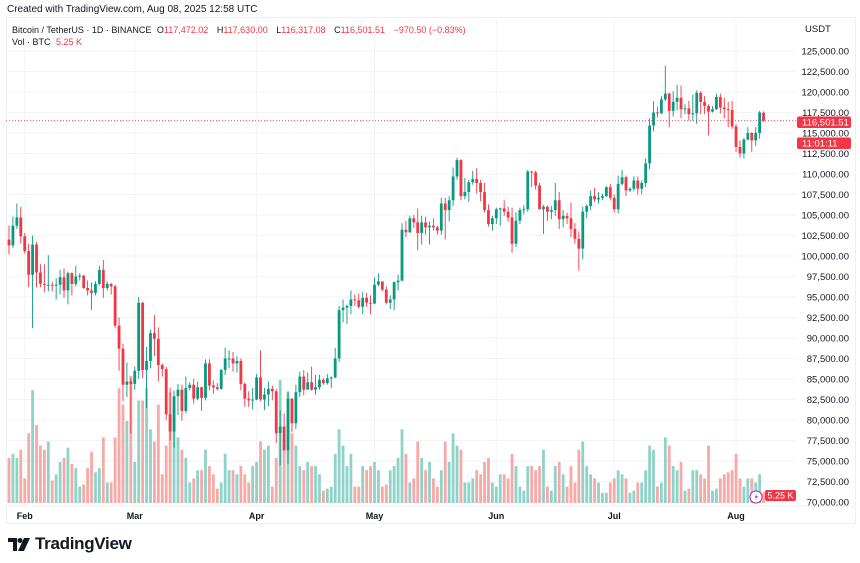 Image resolution: width=860 pixels, height=563 pixels. What do you see at coordinates (756, 497) in the screenshot?
I see `lightning-icon` at bounding box center [756, 497].